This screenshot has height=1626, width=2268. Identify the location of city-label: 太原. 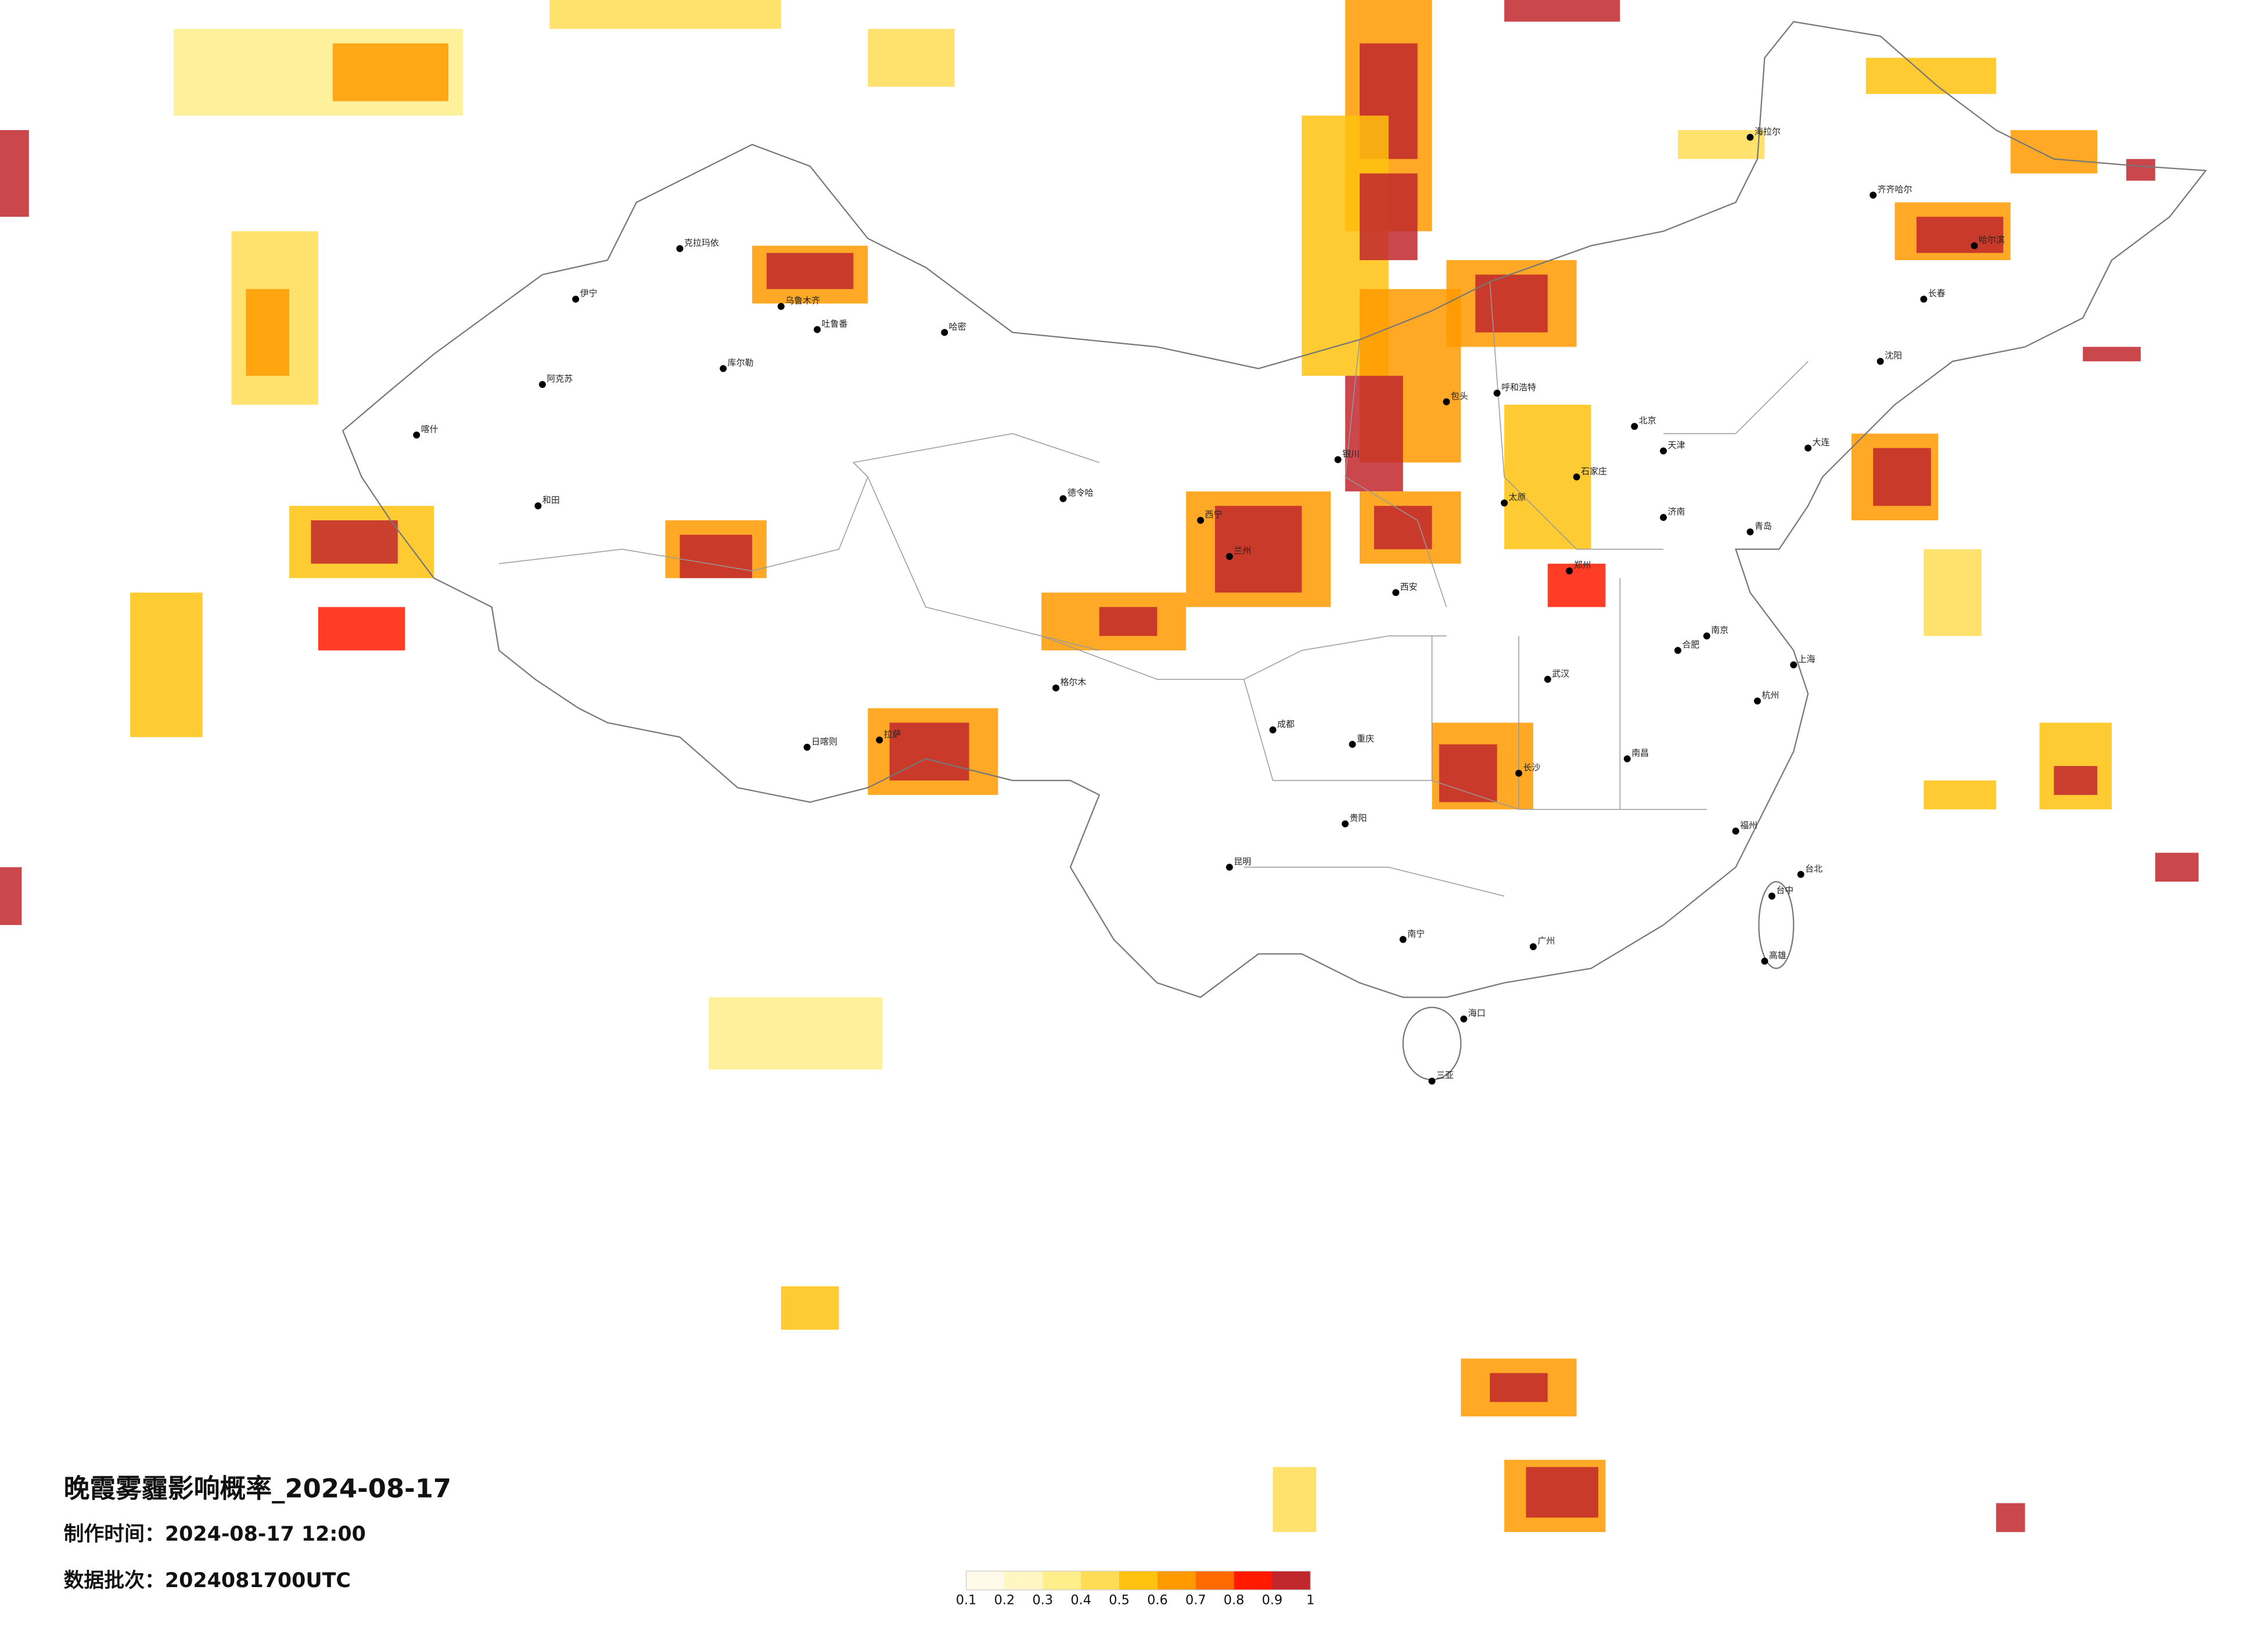
(1517, 497).